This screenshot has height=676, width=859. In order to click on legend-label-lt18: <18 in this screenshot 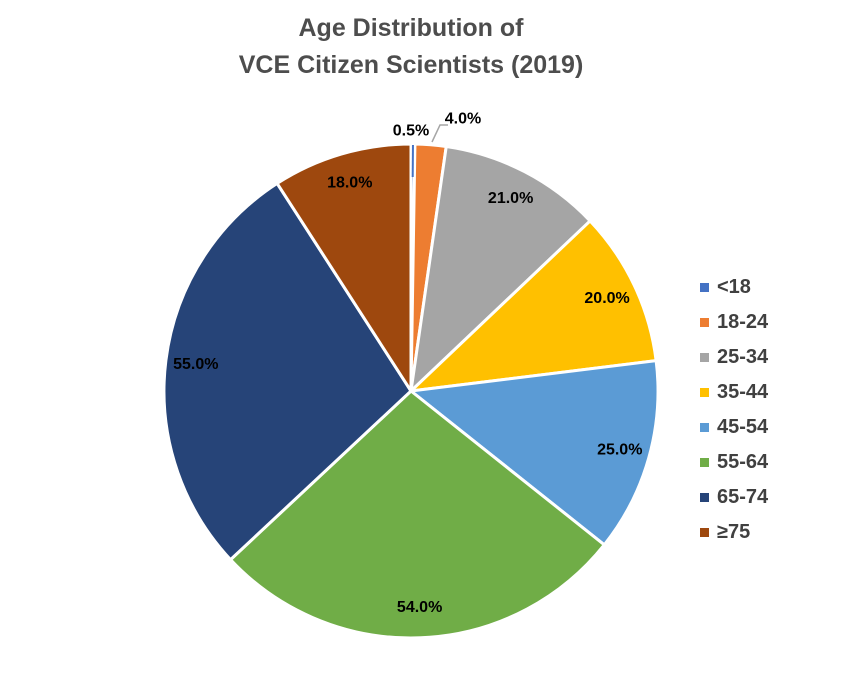, I will do `click(734, 287)`.